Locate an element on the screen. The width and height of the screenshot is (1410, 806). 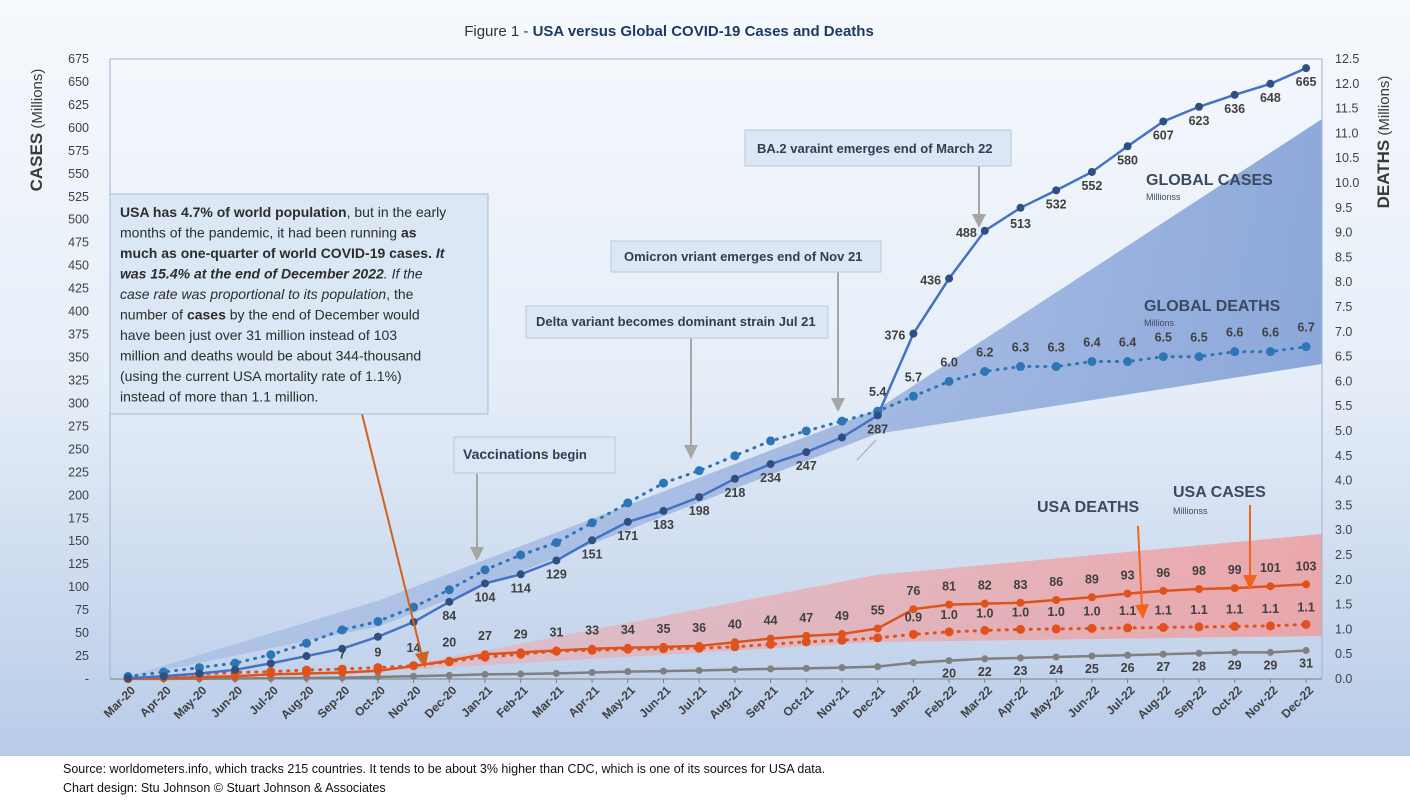
y-left-tick-label: 425 is located at coordinates (78, 289).